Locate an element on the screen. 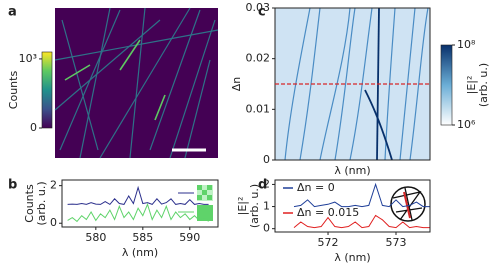 This screenshot has width=491, height=273. panel-label: c is located at coordinates (262, 12).